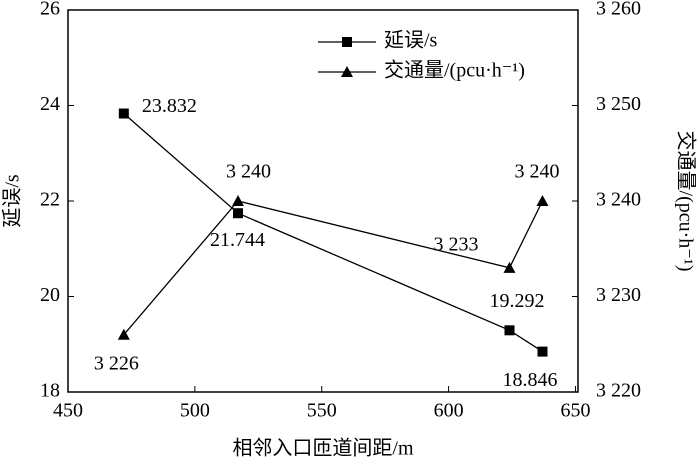 This screenshot has height=467, width=700. I want to click on x-tick-label: 650, so click(575, 411).